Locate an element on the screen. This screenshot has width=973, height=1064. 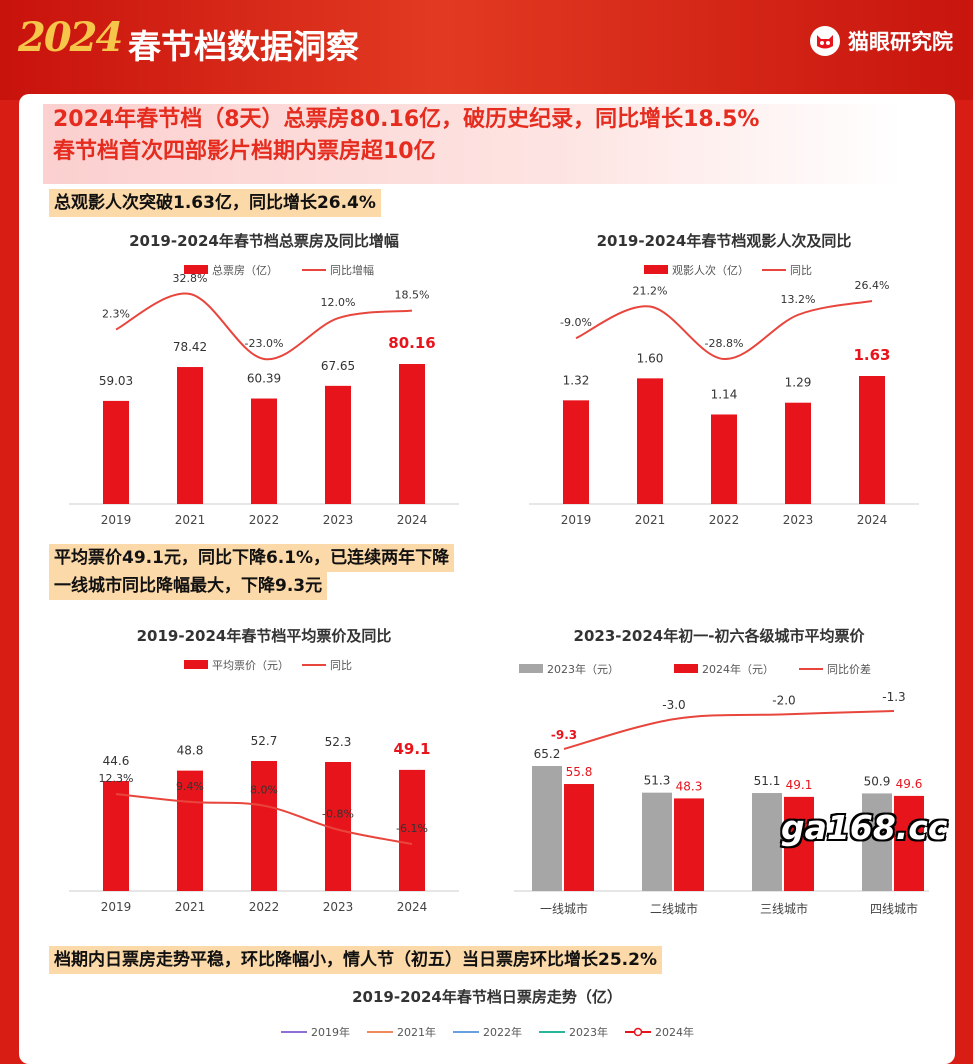
legend-label: 总票房（亿） is located at coordinates (245, 270).